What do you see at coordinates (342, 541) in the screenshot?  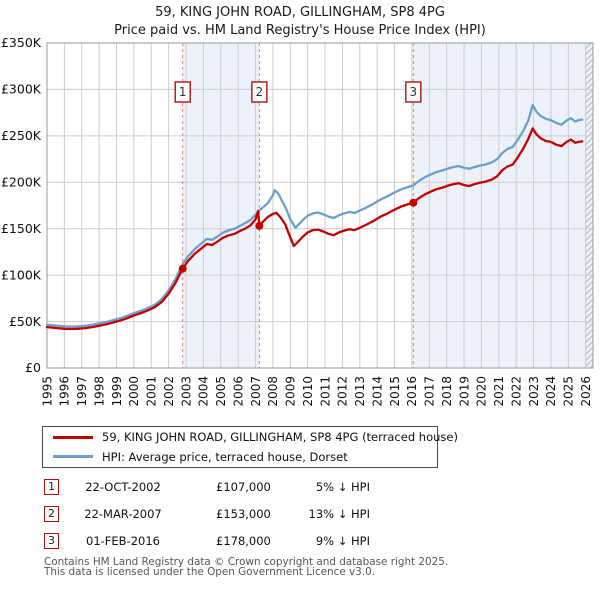 I see `sale-3-hpi-delta: 9% ↓ HPI` at bounding box center [342, 541].